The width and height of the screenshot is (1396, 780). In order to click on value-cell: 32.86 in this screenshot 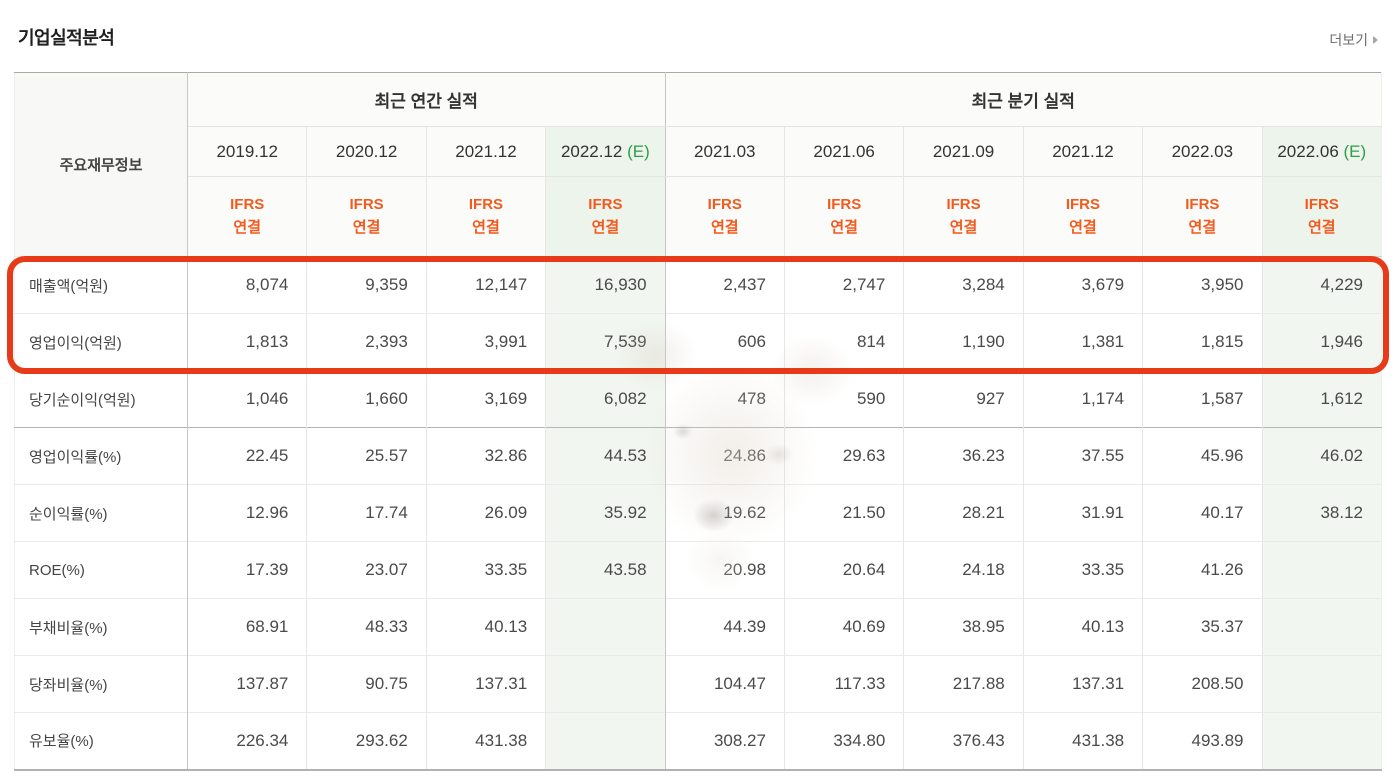, I will do `click(485, 456)`.